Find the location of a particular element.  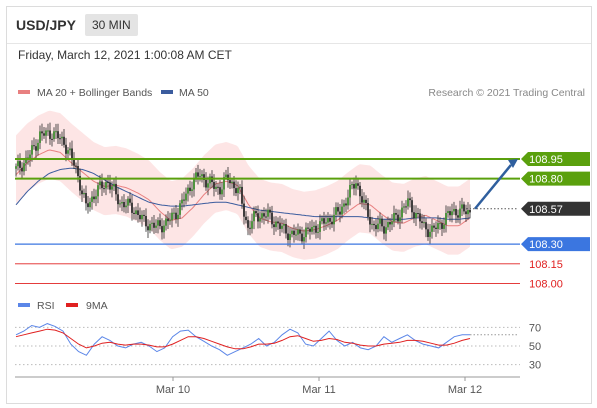

rsi-legend-swatch is located at coordinates (24, 305).